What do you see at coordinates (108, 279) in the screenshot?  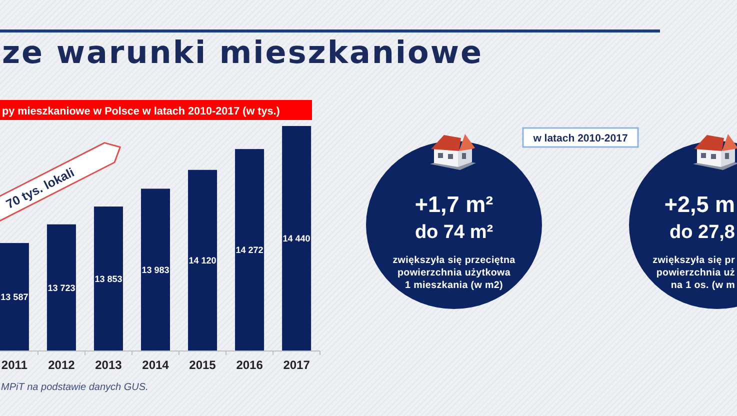 I see `data-label: 13 853` at bounding box center [108, 279].